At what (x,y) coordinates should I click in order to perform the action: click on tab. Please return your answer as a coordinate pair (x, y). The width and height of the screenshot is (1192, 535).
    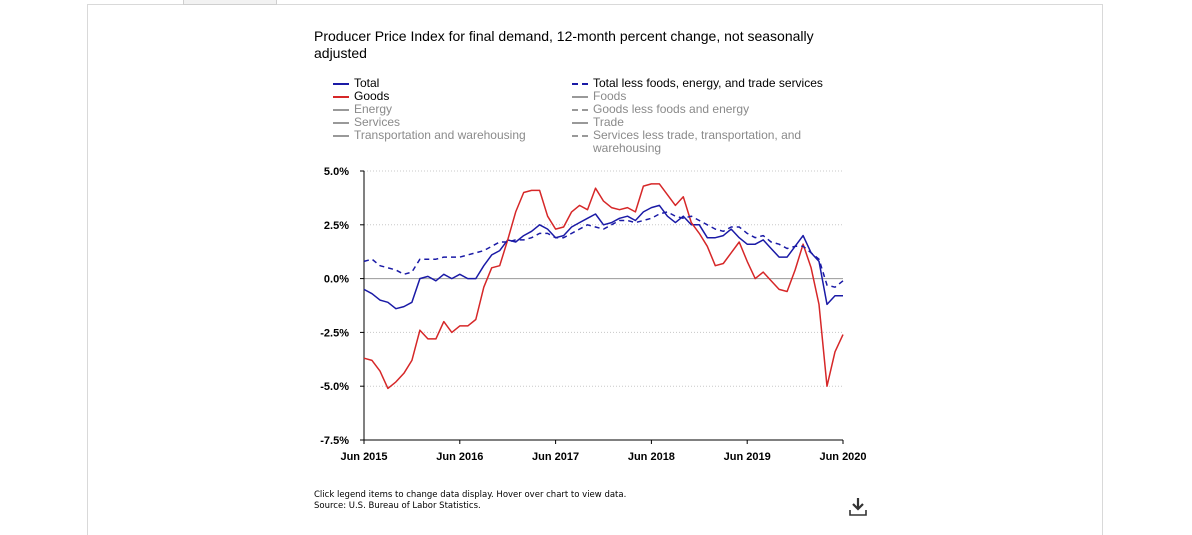
    Looking at the image, I should click on (230, 2).